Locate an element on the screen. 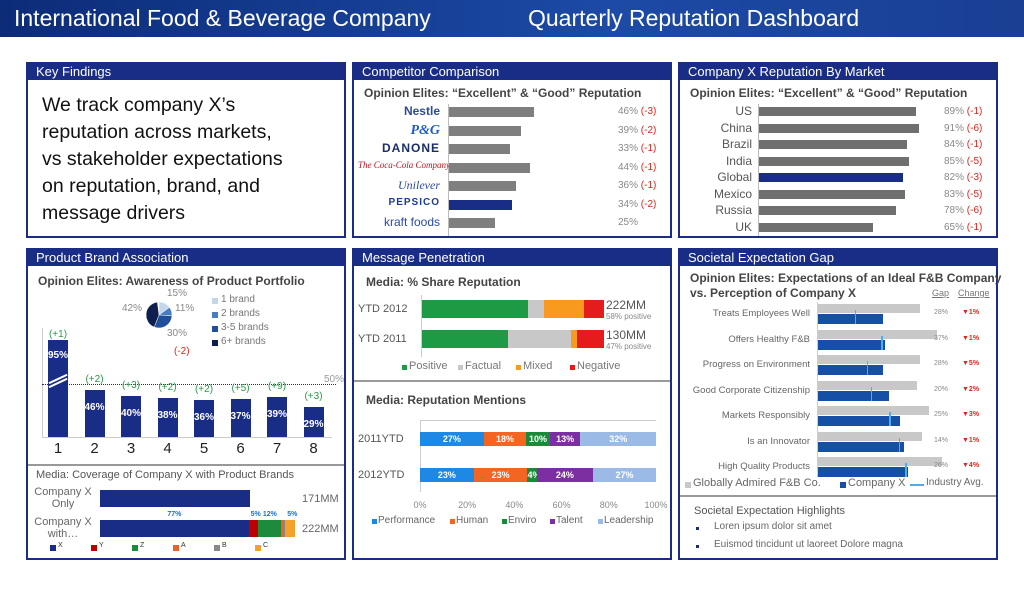  coverage-legend-label: X is located at coordinates (60, 545).